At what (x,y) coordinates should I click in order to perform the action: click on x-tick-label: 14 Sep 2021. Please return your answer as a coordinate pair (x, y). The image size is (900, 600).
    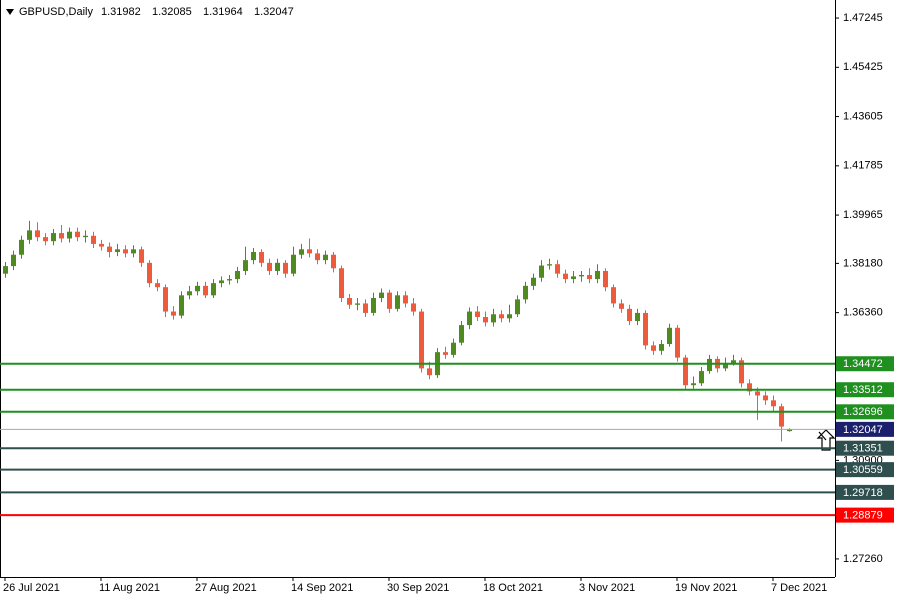
    Looking at the image, I should click on (322, 588).